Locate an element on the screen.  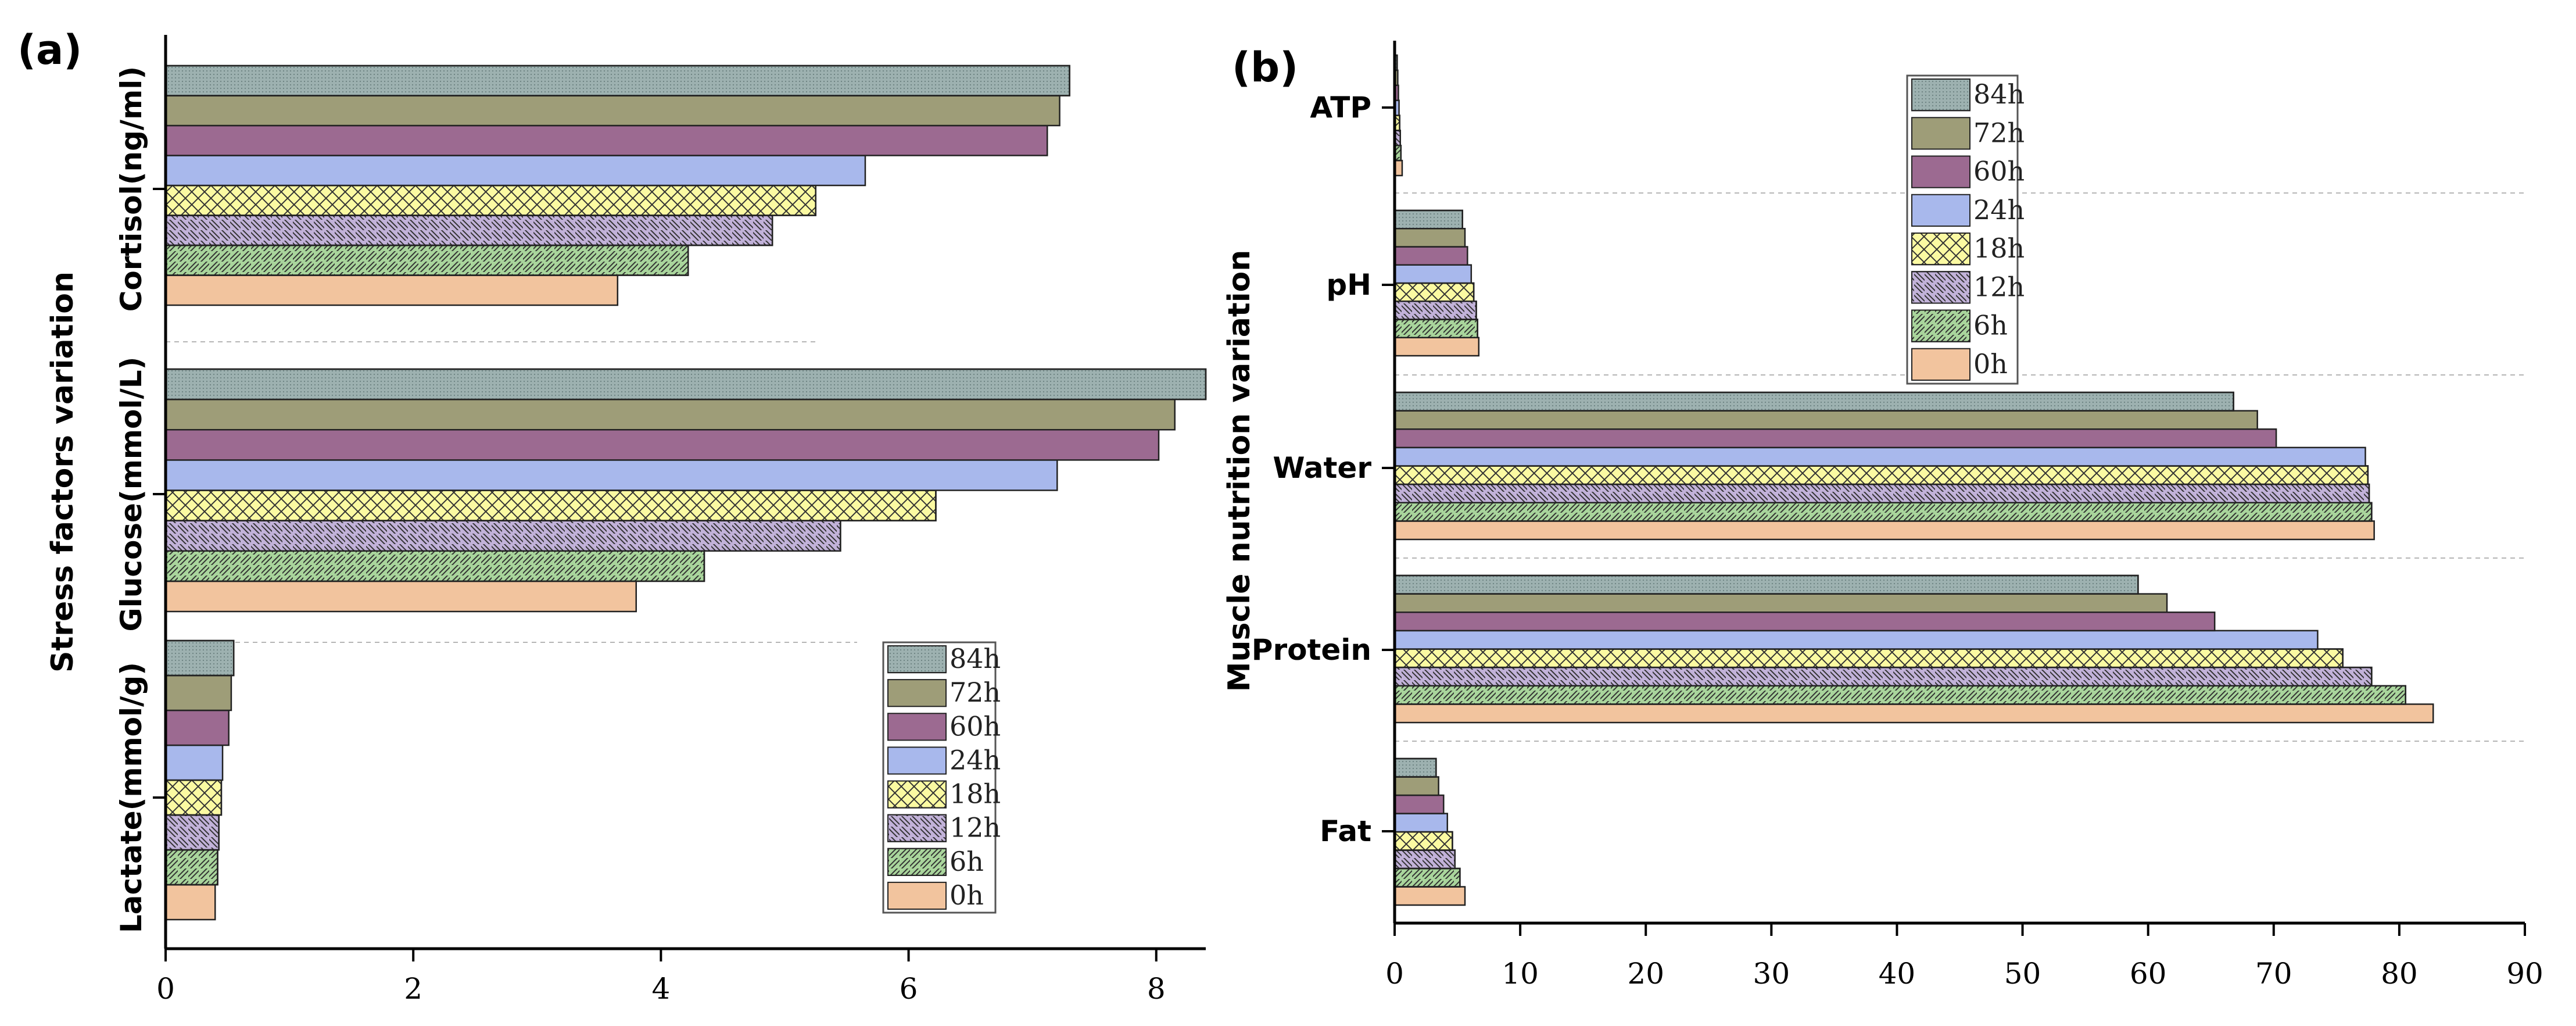
x-tick-label: 2 is located at coordinates (413, 989).